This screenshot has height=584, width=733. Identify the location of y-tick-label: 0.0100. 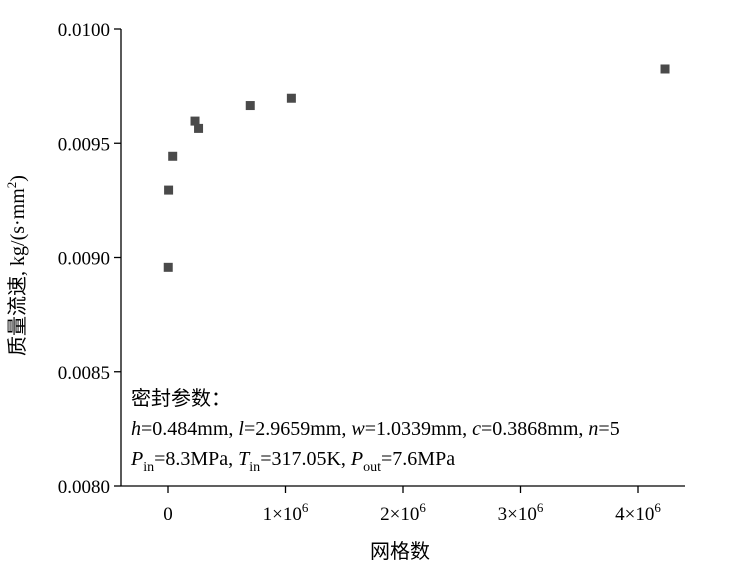
(84, 30).